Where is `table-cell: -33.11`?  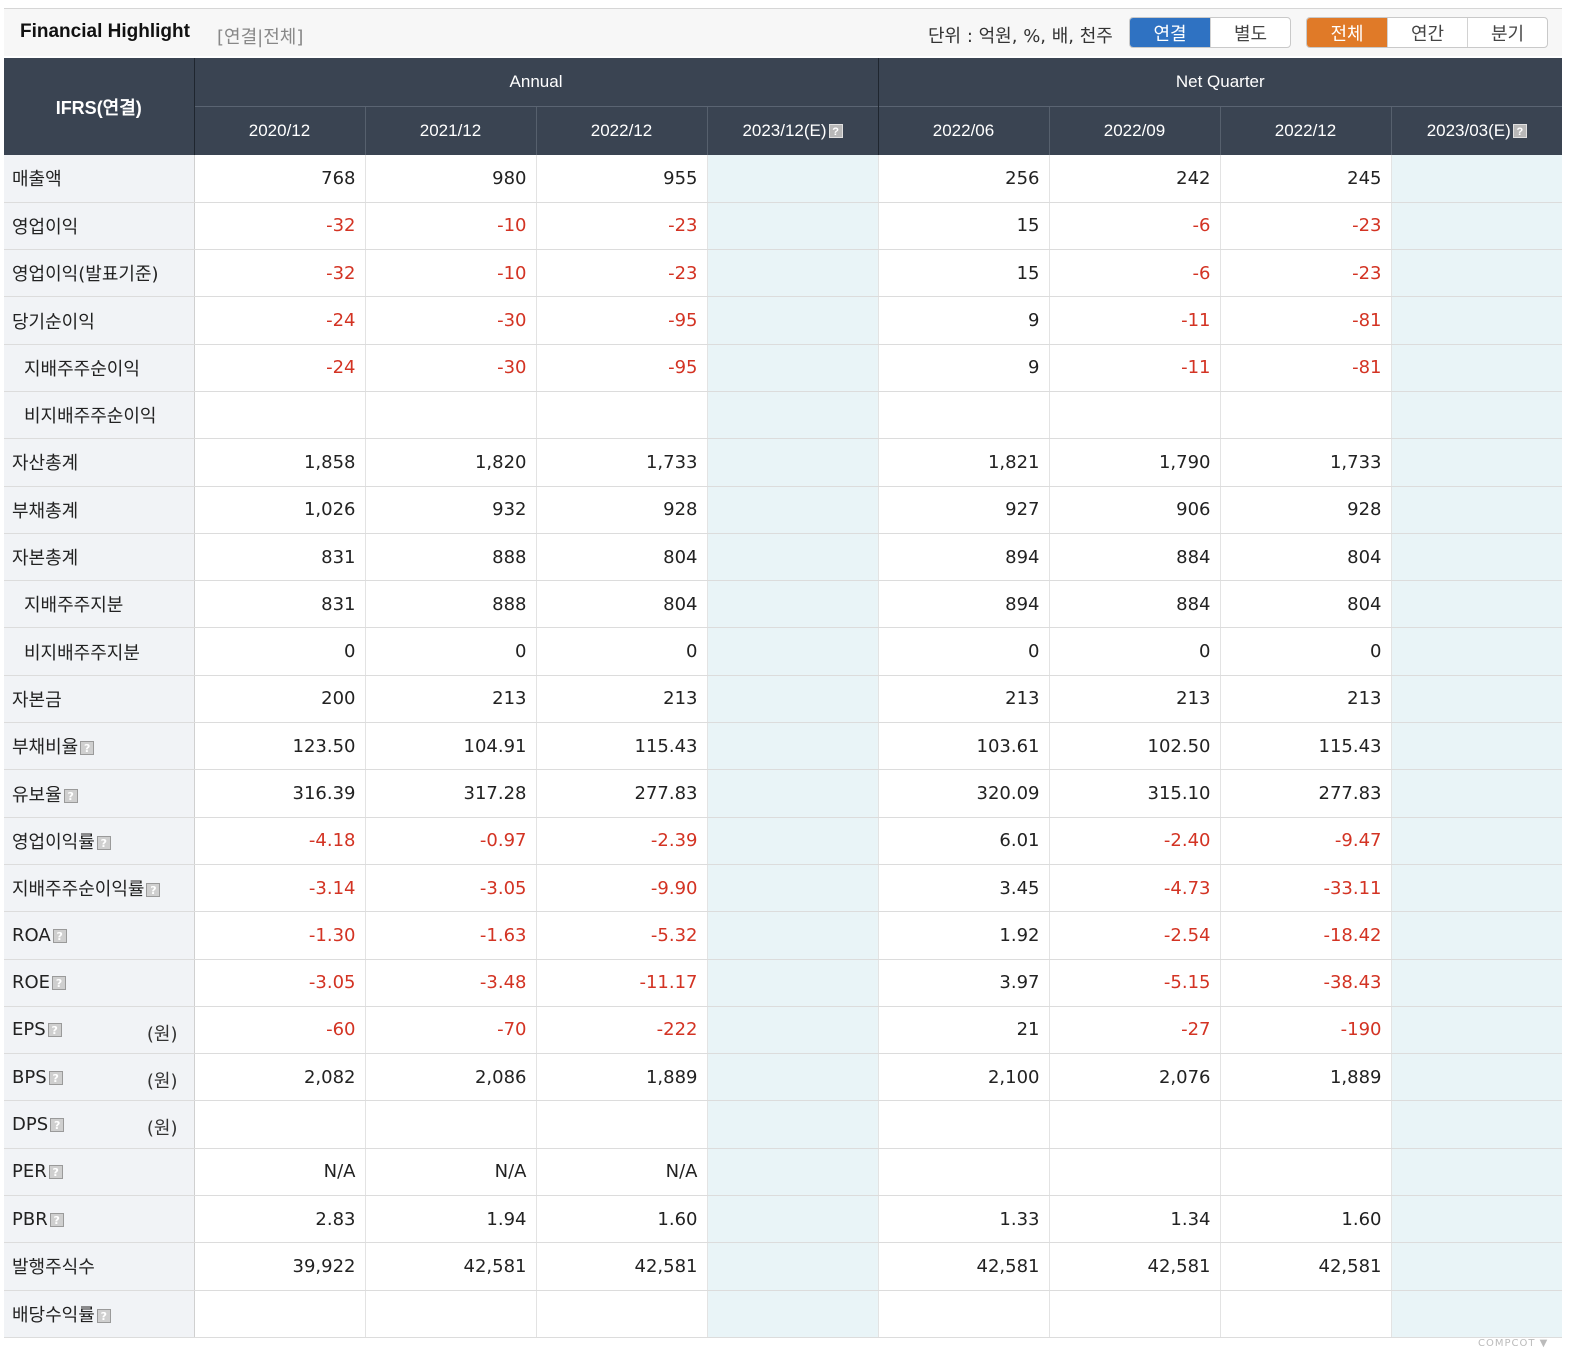 table-cell: -33.11 is located at coordinates (1305, 888).